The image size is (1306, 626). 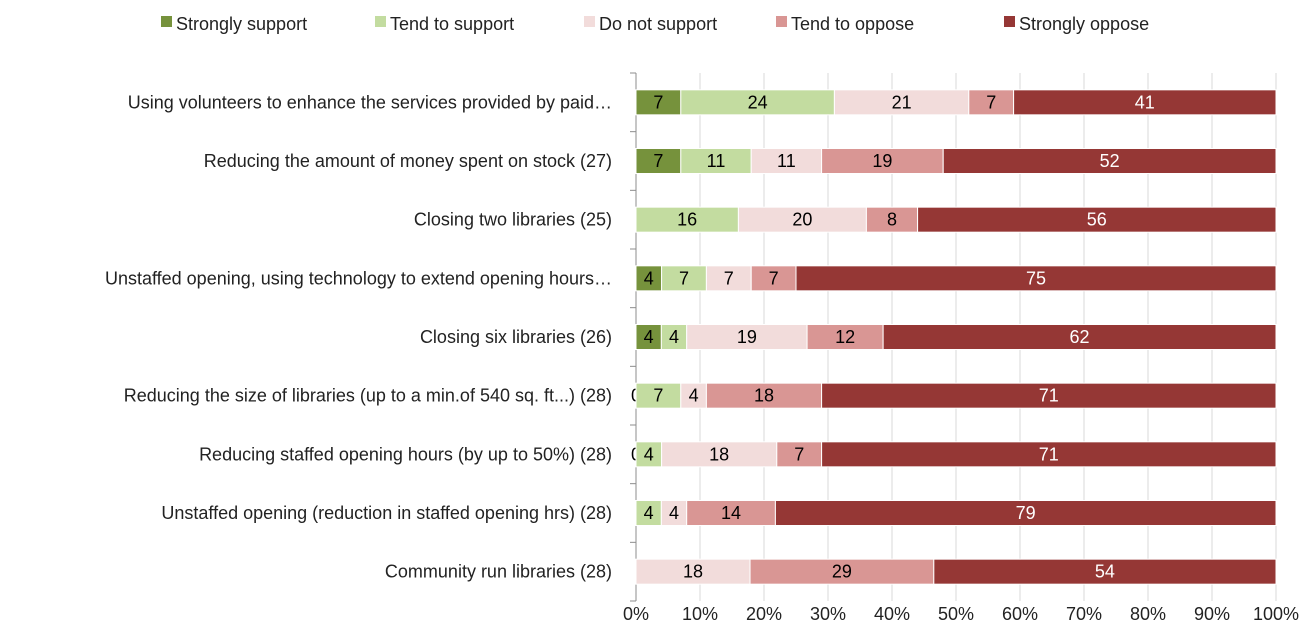 I want to click on data-label: 75, so click(x=1036, y=278).